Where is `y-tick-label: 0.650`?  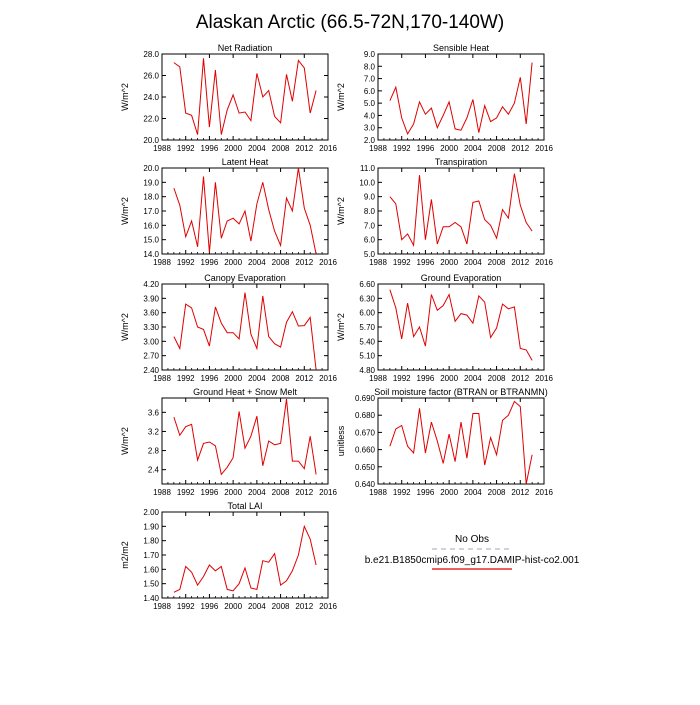 y-tick-label: 0.650 is located at coordinates (365, 467).